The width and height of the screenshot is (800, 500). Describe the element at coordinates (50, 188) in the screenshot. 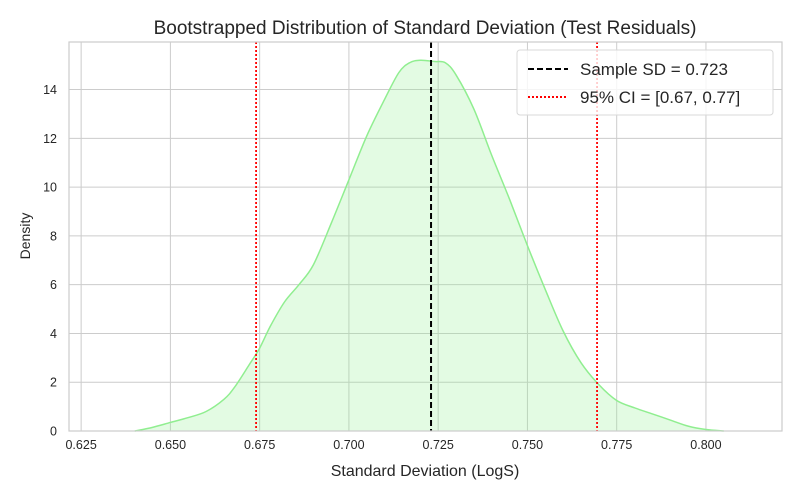

I see `y-tick-label: 10` at that location.